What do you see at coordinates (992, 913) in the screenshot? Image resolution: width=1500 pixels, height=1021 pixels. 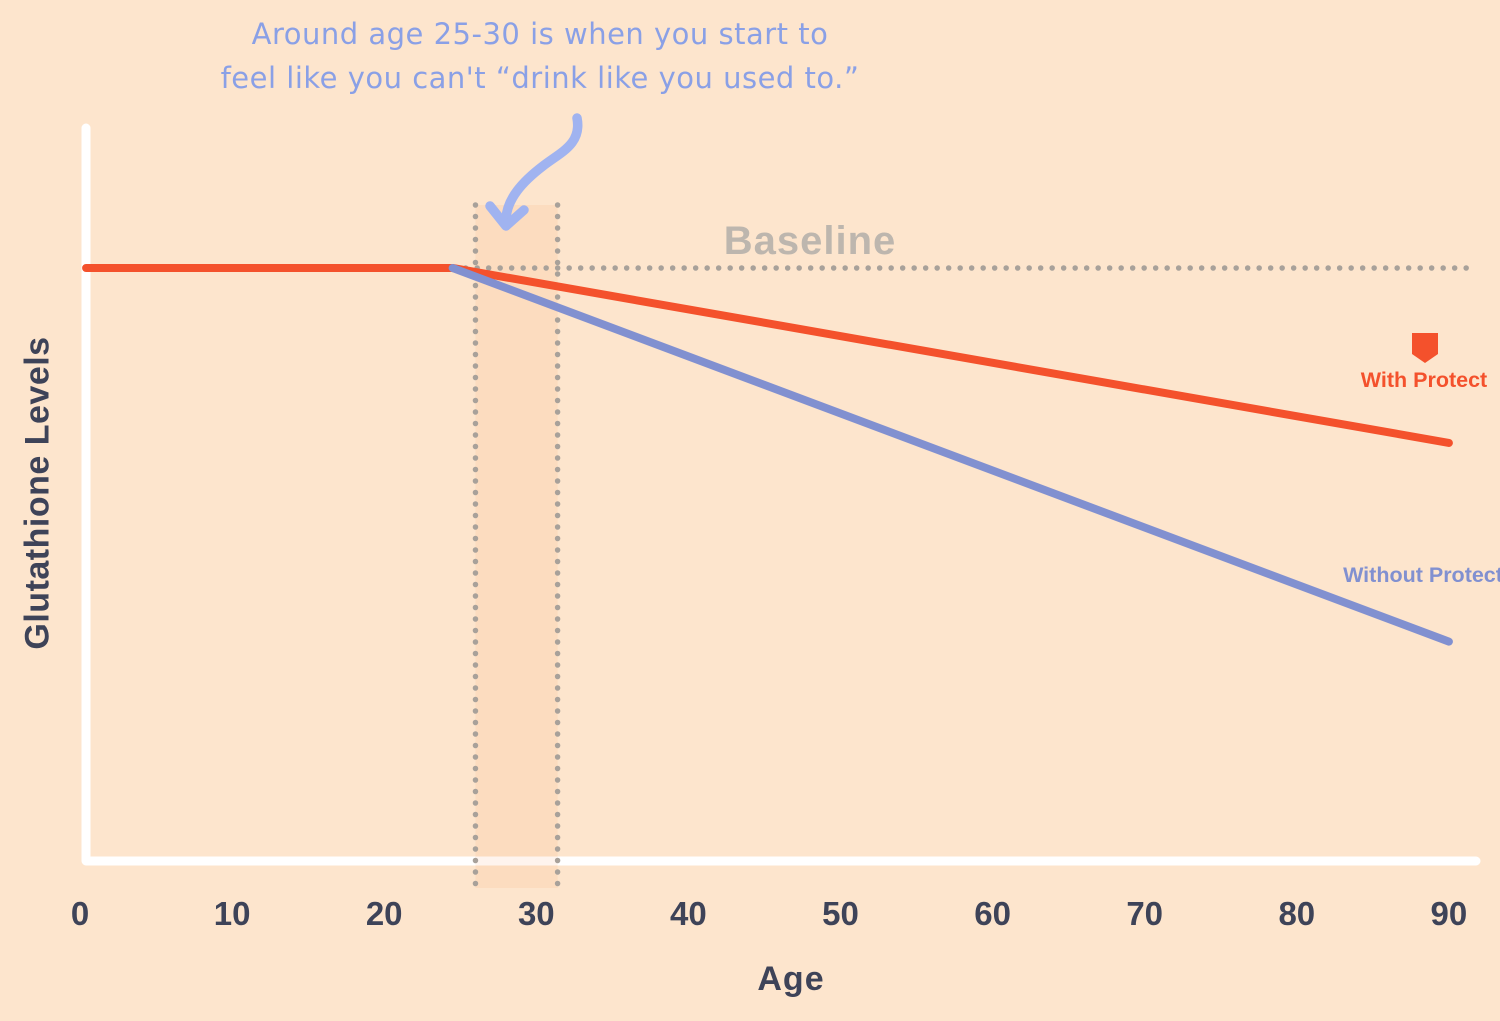 I see `x-tick-label: 60` at bounding box center [992, 913].